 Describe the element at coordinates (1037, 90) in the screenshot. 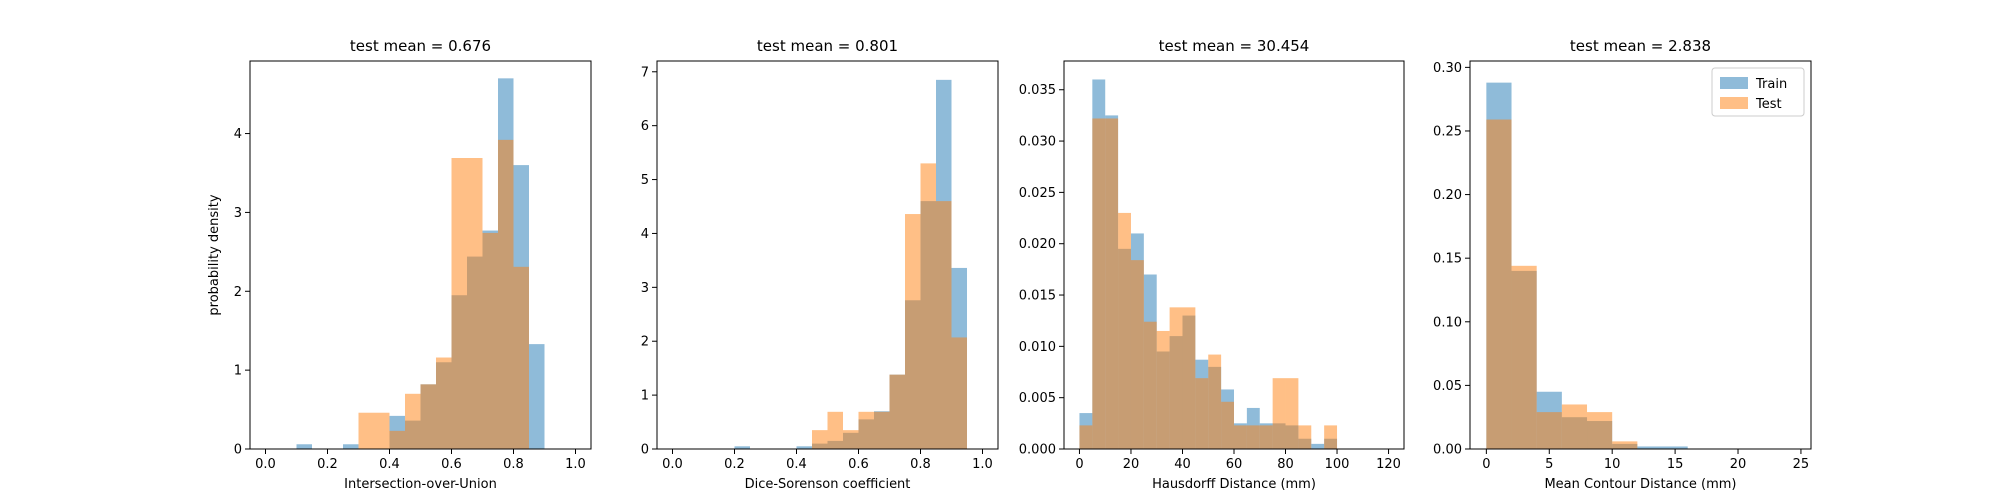

I see `y-tick-label: 0.035` at that location.